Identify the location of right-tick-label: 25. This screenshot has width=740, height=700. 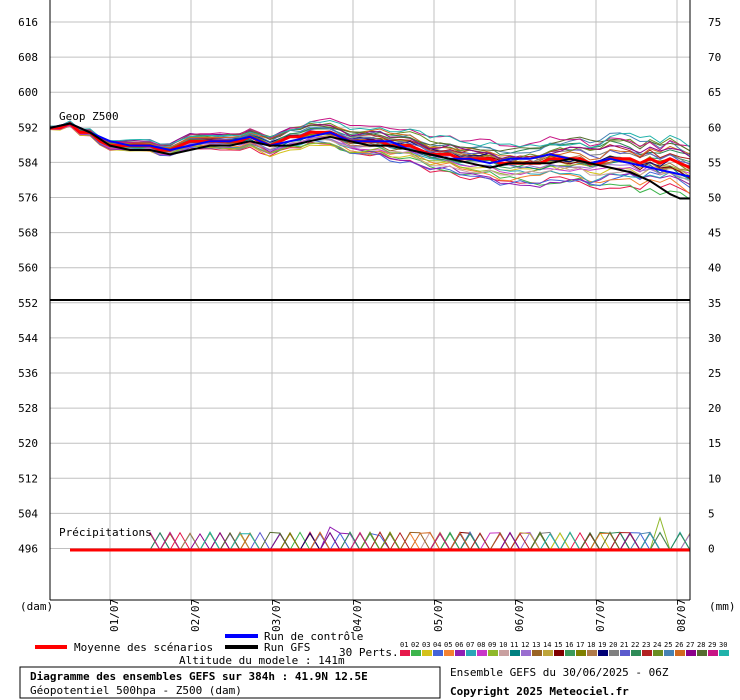
(714, 373).